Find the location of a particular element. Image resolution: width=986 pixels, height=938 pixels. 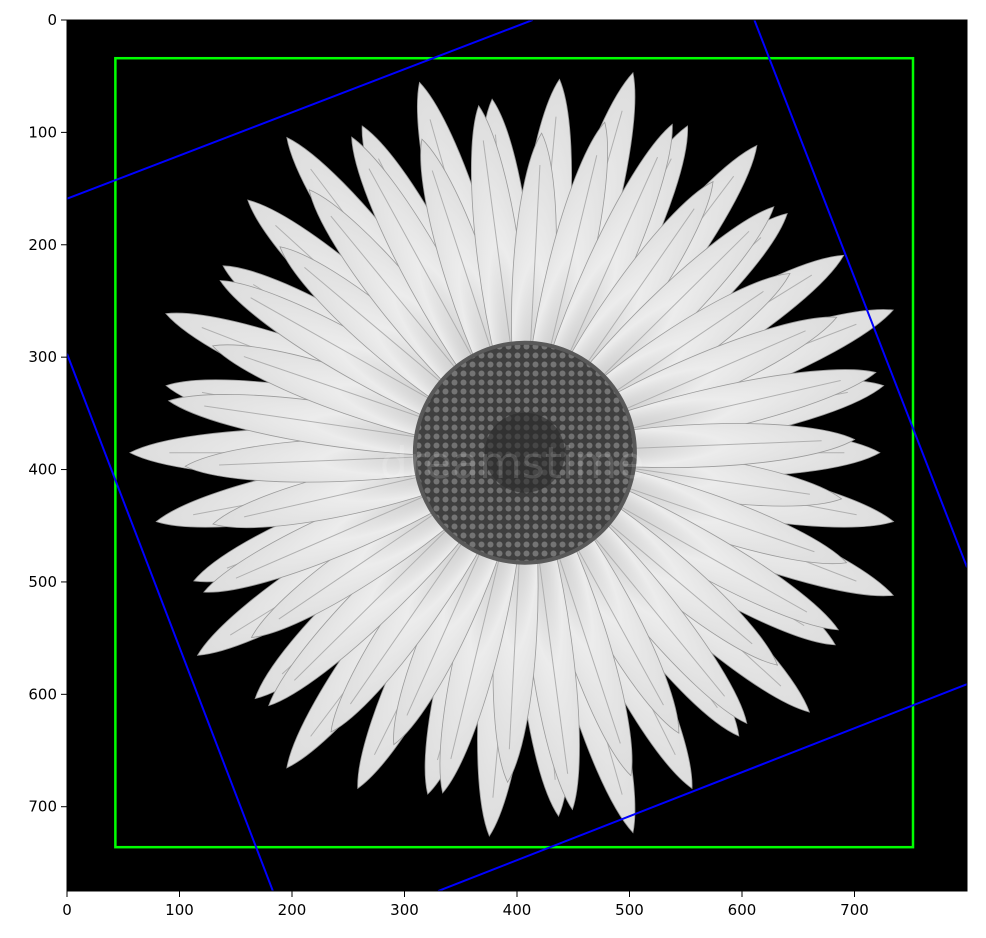

x-tick-label: 100 is located at coordinates (179, 910).